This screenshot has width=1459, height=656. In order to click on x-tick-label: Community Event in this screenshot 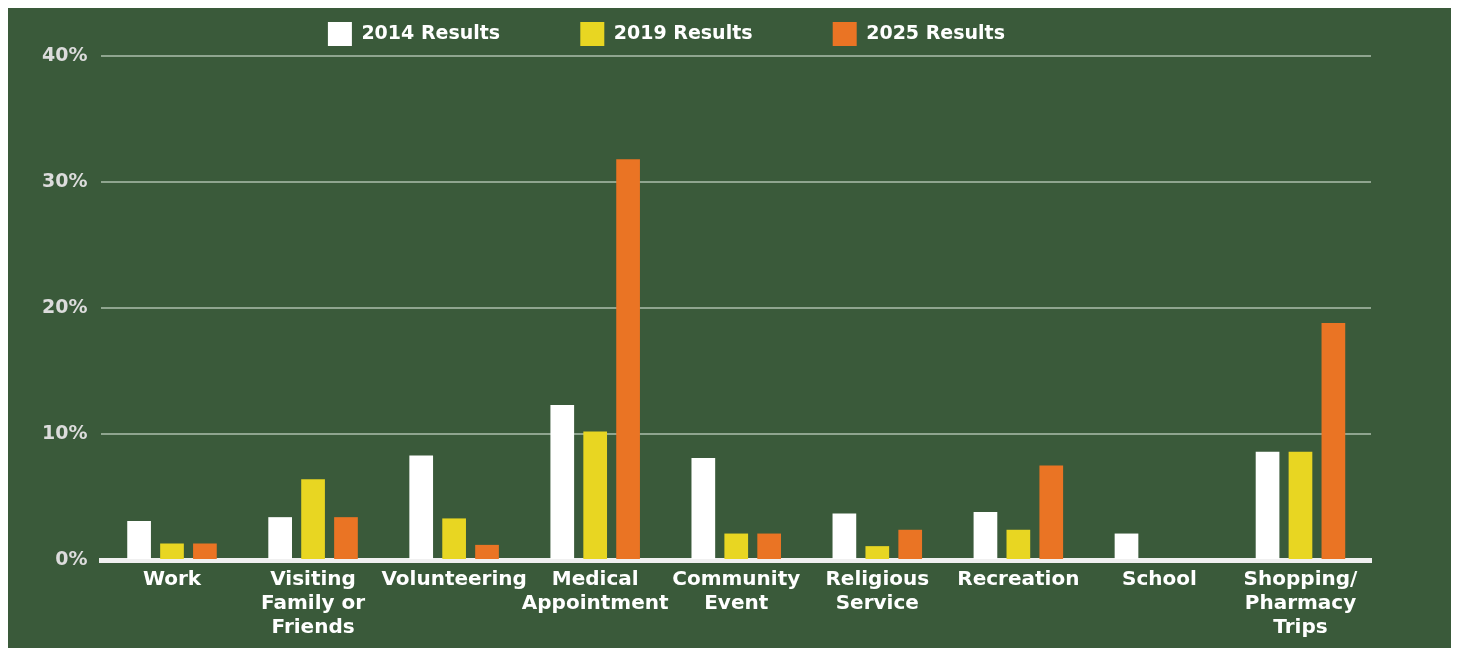, I will do `click(736, 590)`.